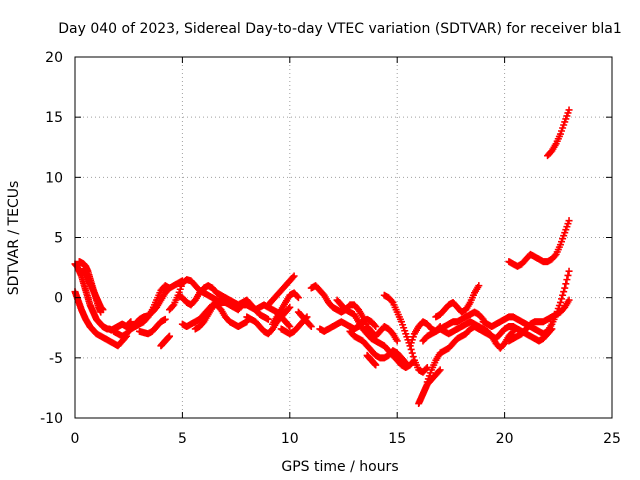  Describe the element at coordinates (54, 58) in the screenshot. I see `y-tick-label: 20` at that location.